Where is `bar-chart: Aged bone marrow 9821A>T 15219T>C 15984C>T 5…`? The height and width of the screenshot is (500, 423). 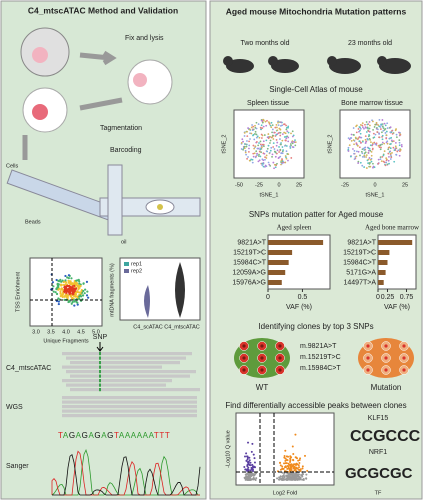
bar-chart: Aged bone marrow 9821A>T 15219T>C 15984C>T 5… is located at coordinates (381, 267).